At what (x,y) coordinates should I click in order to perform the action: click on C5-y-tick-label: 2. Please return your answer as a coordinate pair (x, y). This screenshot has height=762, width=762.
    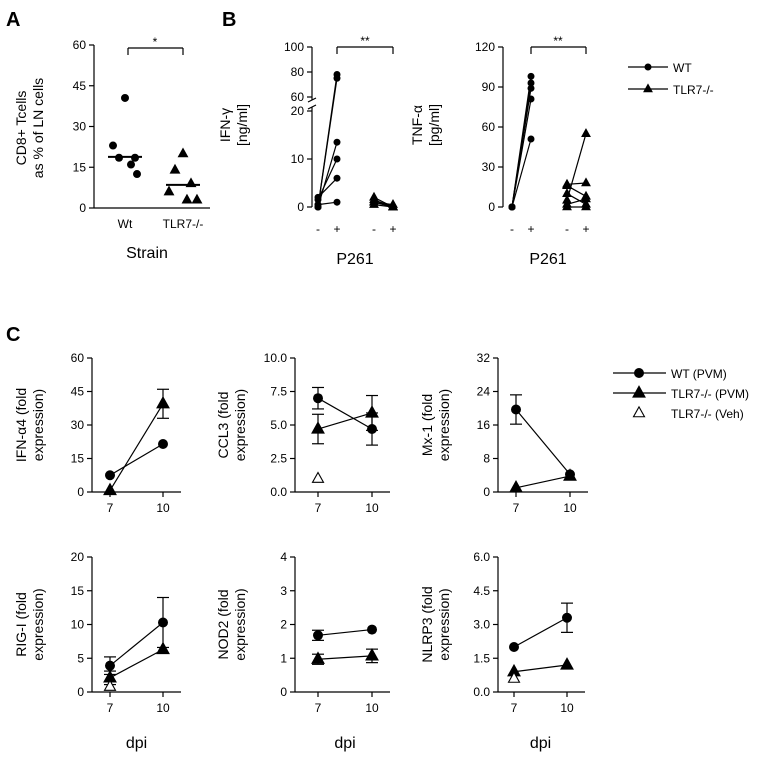
    Looking at the image, I should click on (283, 625).